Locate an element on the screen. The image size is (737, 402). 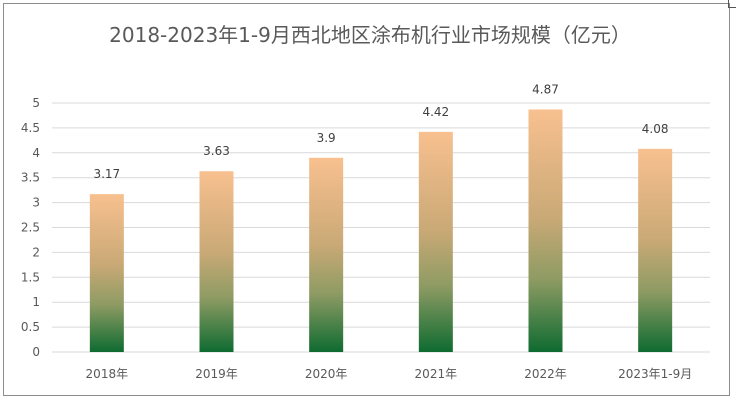
y-tick-label: 0.5 is located at coordinates (30, 327).